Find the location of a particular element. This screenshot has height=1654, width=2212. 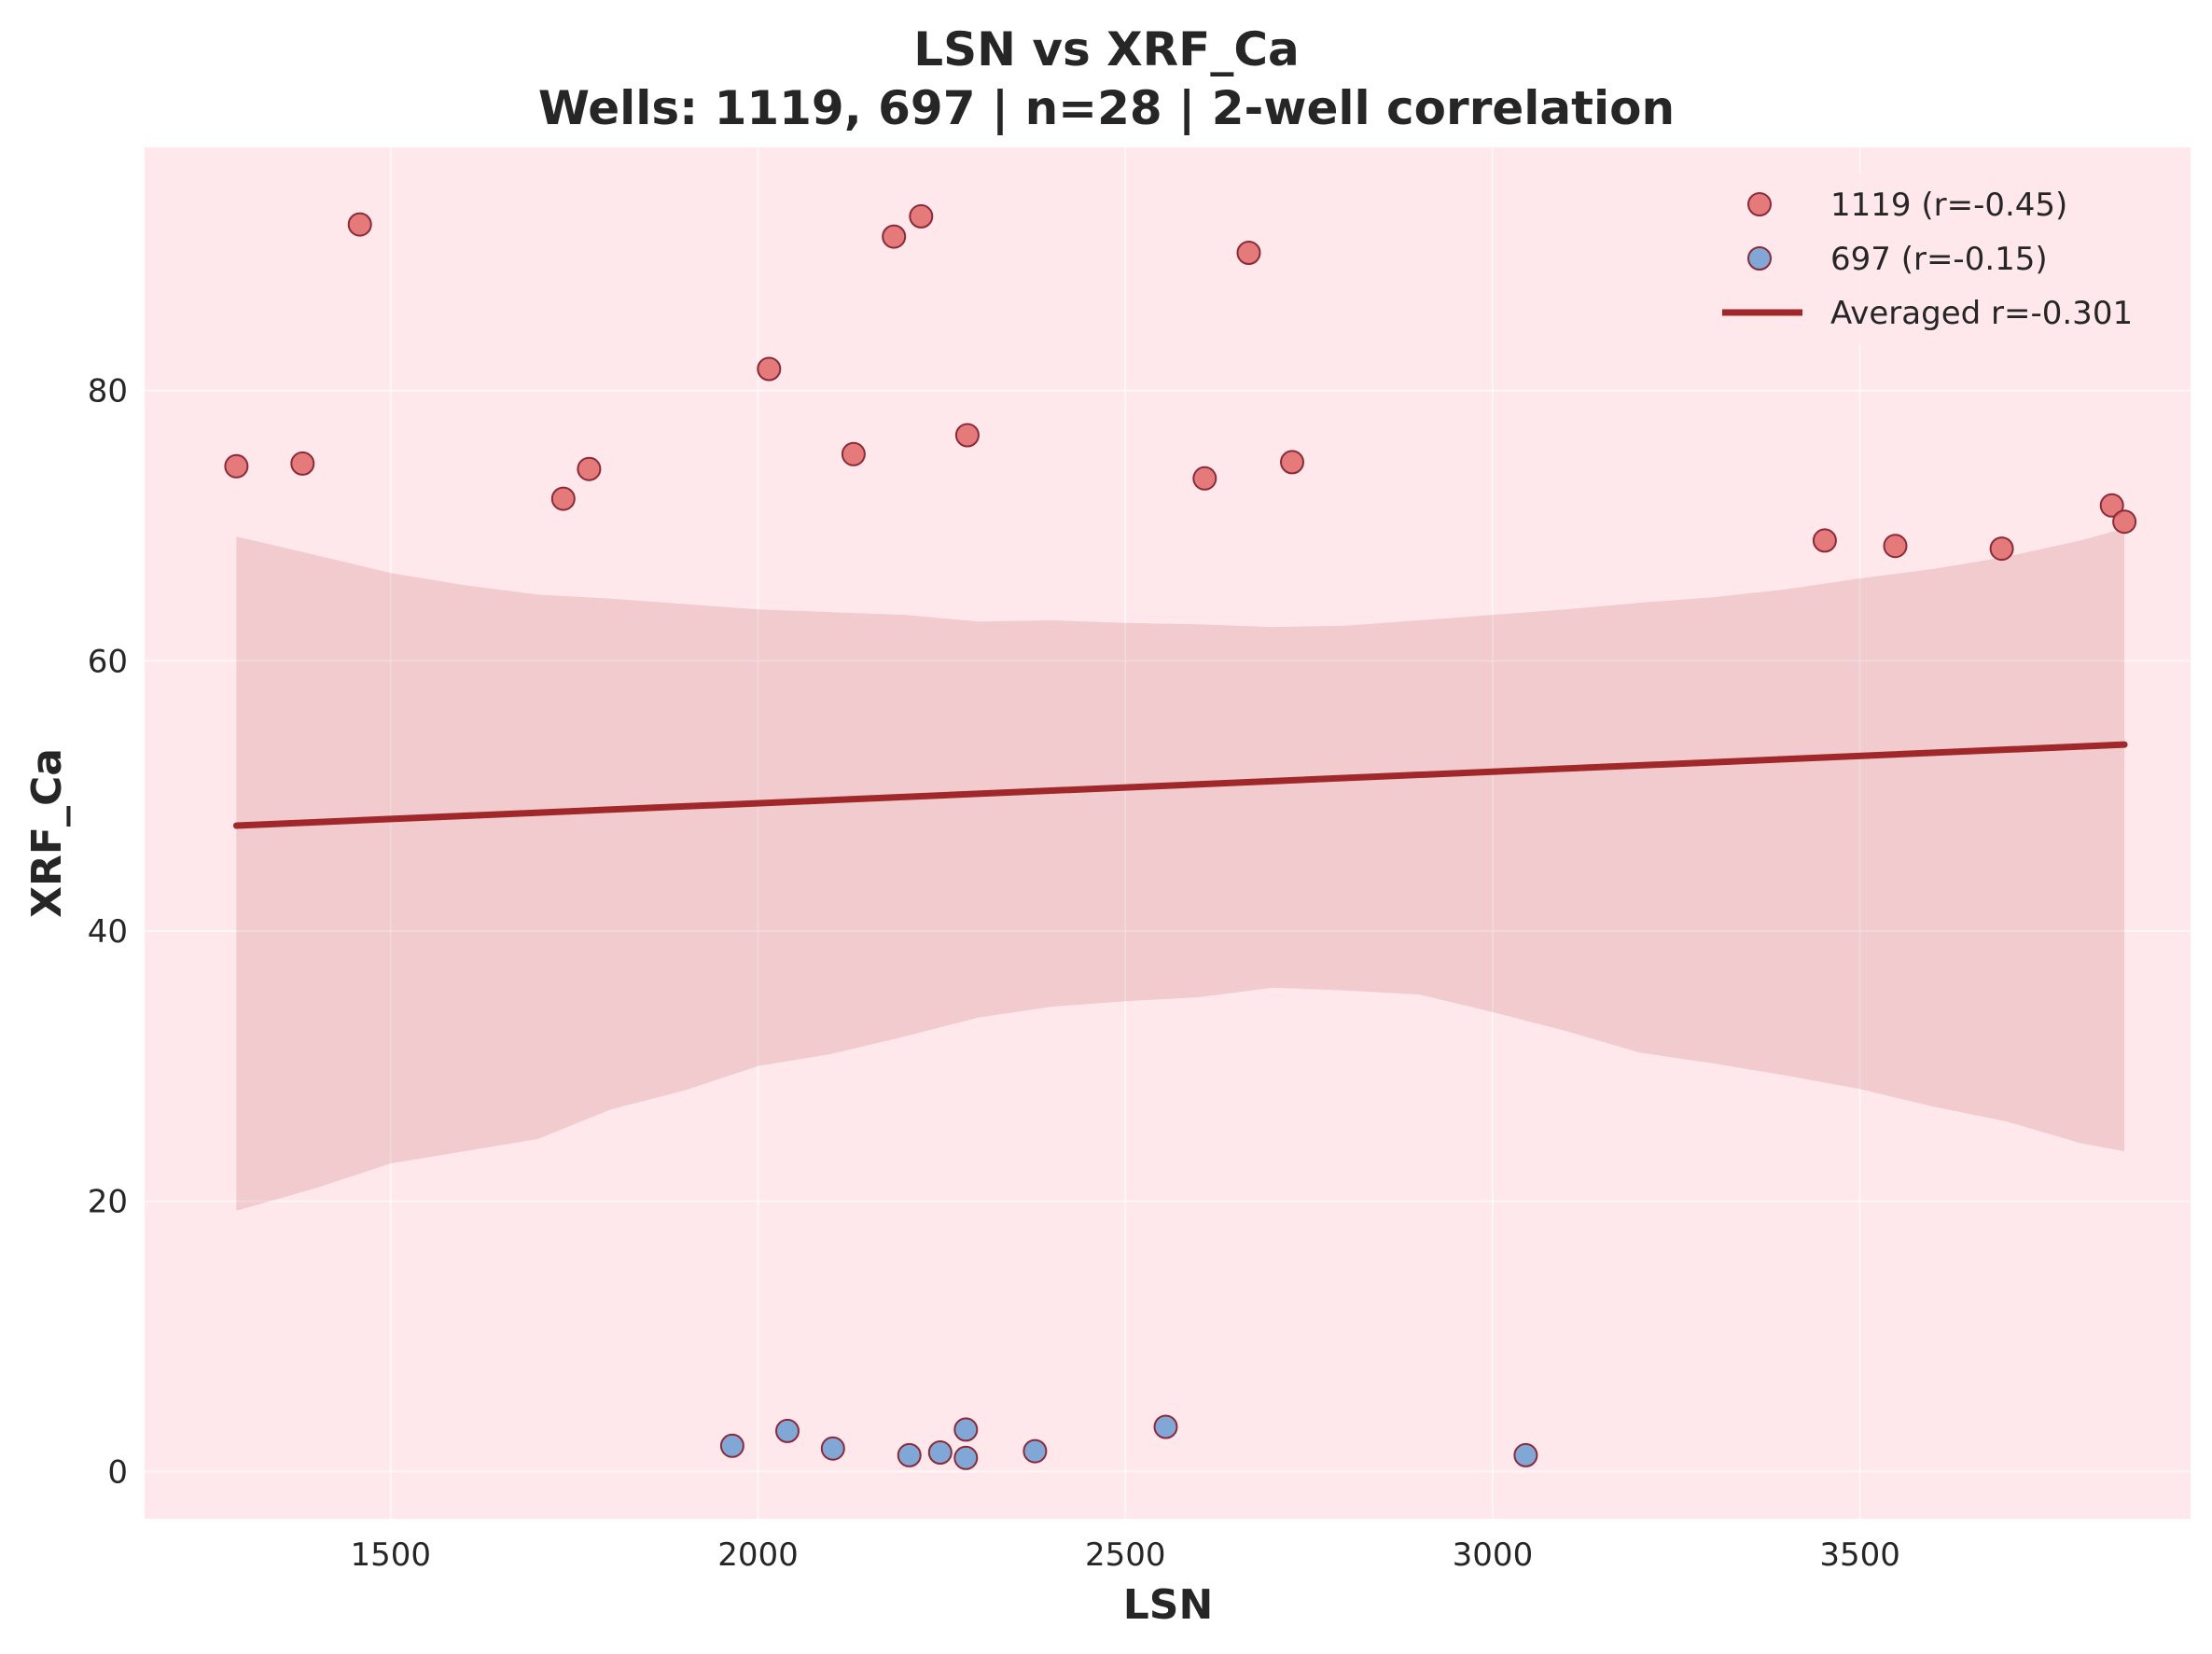

y-tick-label: 20 is located at coordinates (108, 1202).